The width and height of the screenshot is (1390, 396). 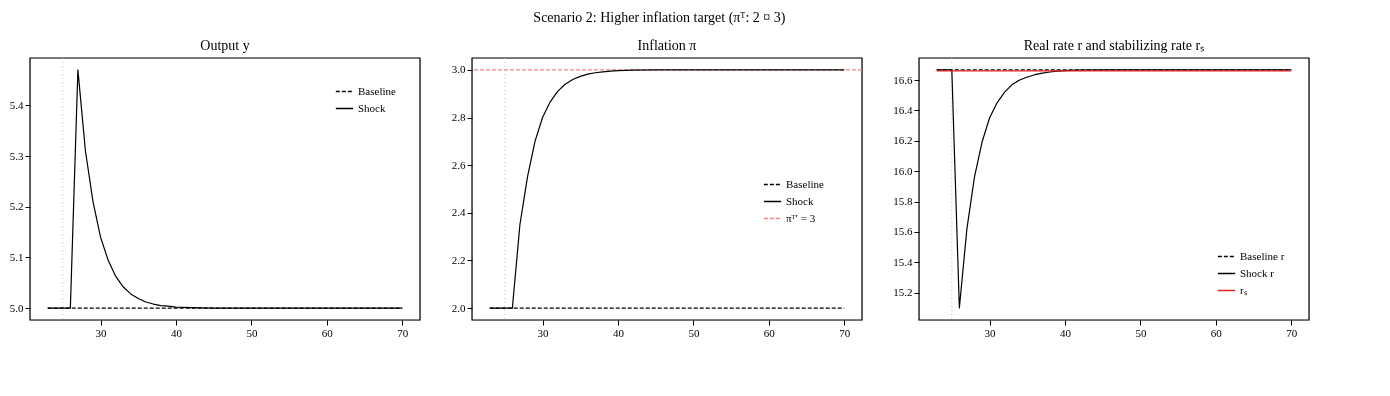 I want to click on y-tick-label: 2.8, so click(x=458, y=117).